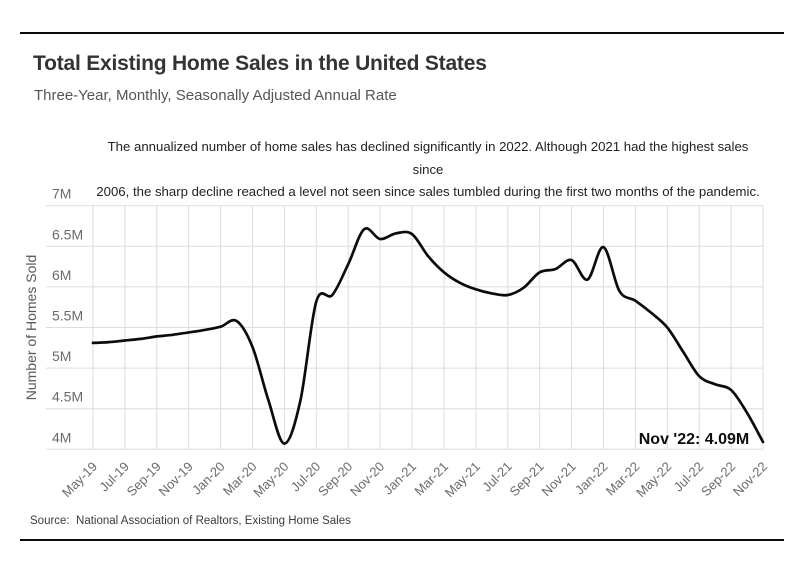 Image resolution: width=799 pixels, height=575 pixels. What do you see at coordinates (61, 356) in the screenshot?
I see `y-tick-label: 5M` at bounding box center [61, 356].